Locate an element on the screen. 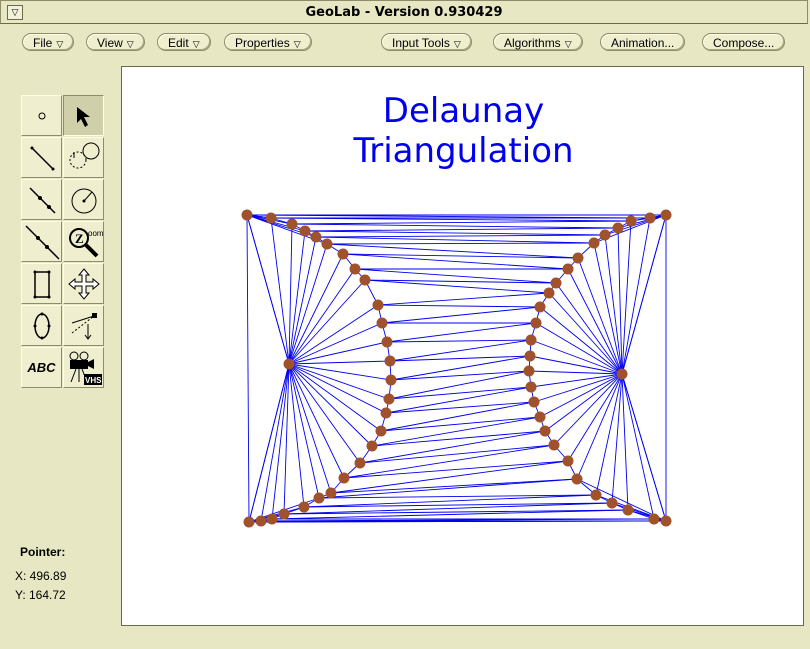 The image size is (810, 649). svg-text: Z is located at coordinates (79, 238).